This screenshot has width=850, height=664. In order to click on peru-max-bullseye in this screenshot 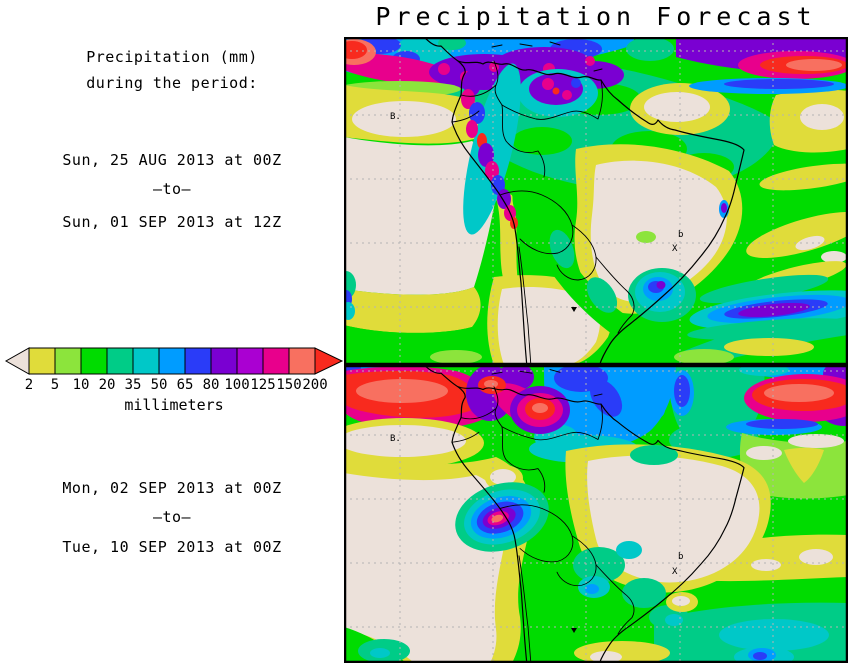, I will do `click(502, 517)`.